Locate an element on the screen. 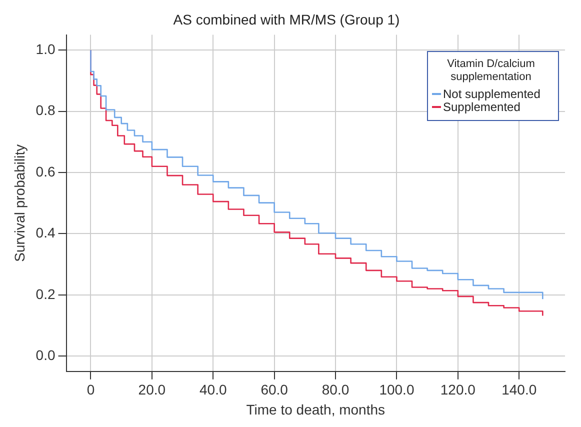  y-tick-label: 0.6 is located at coordinates (46, 171).